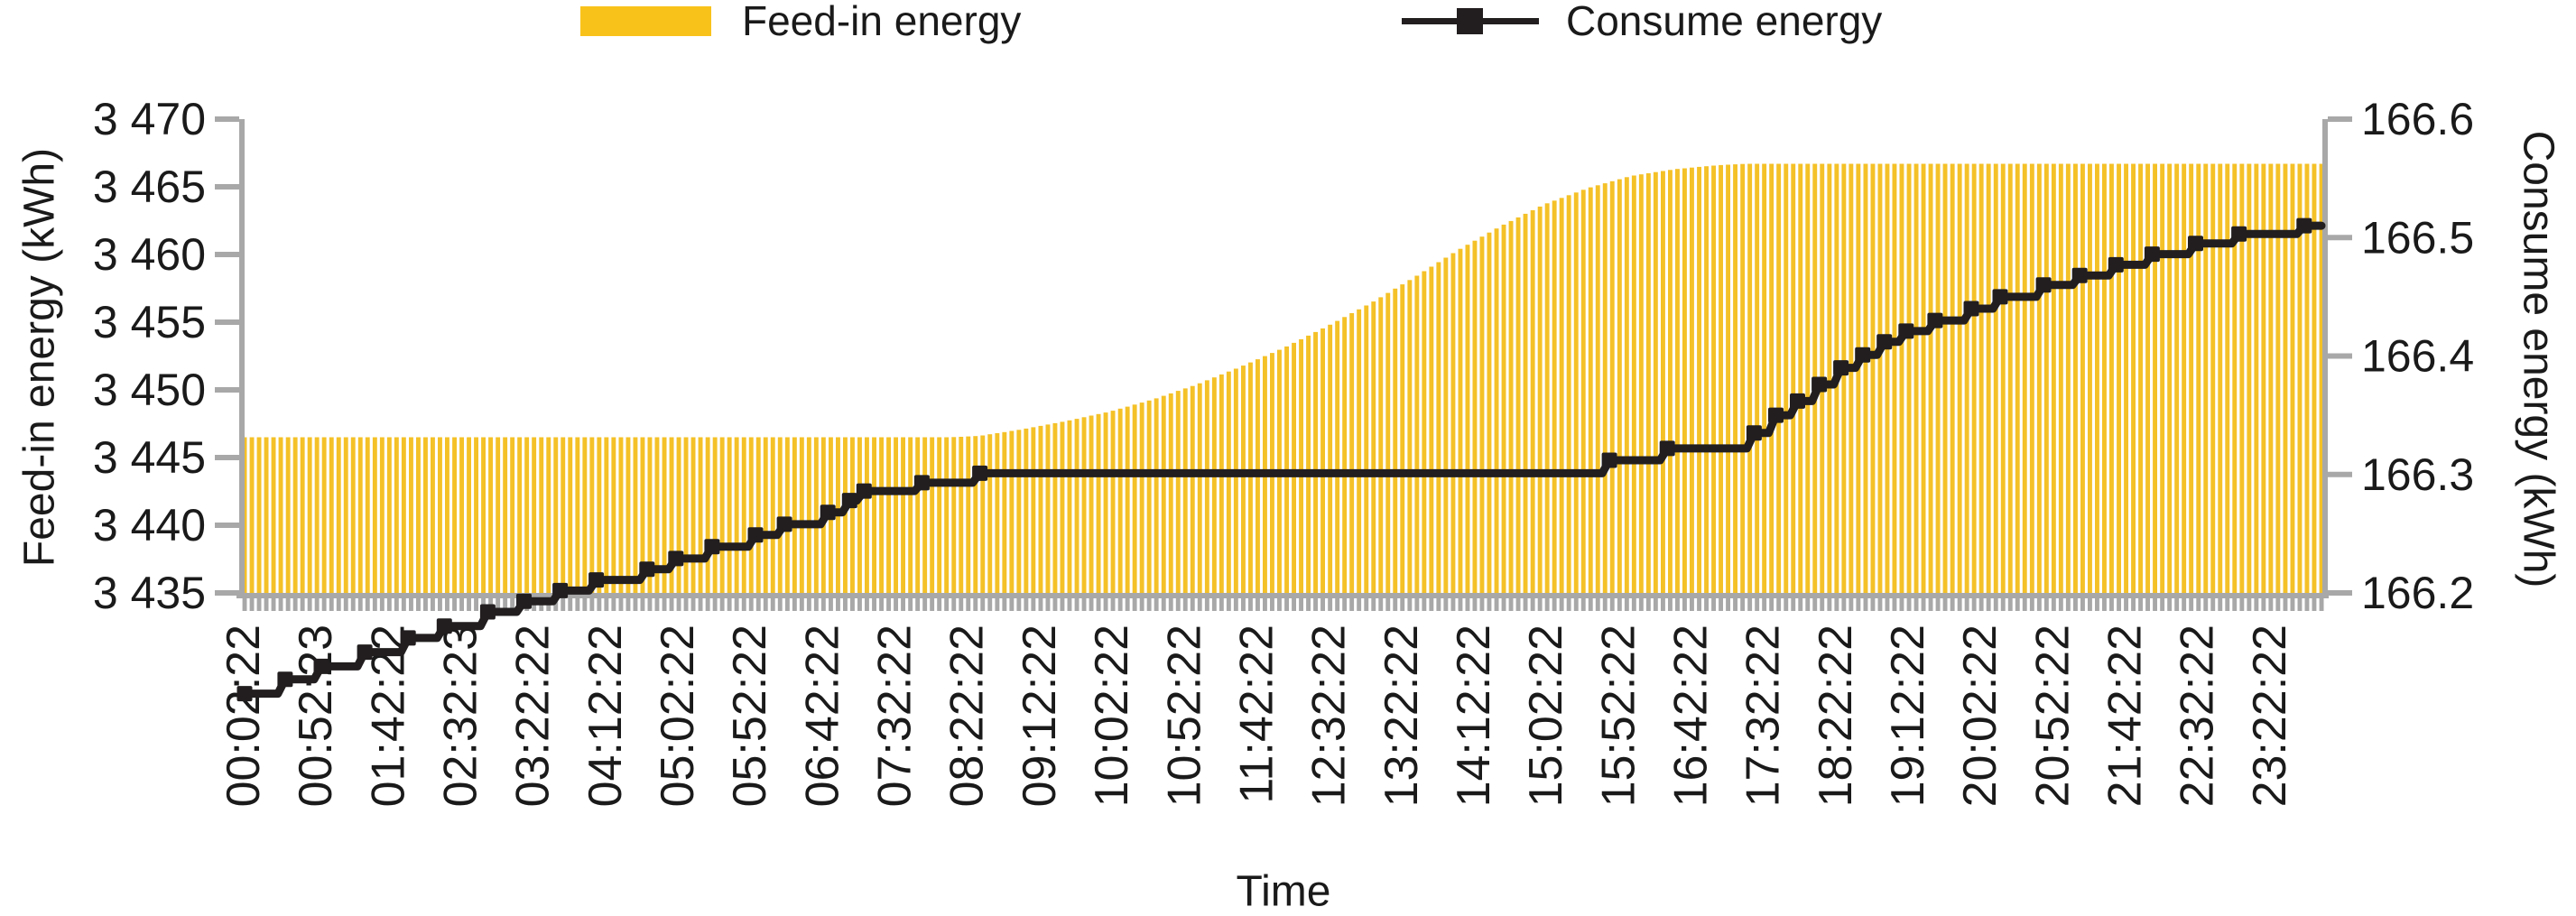 This screenshot has width=2576, height=916. I want to click on x-tick-label: 15:52:22, so click(1618, 716).